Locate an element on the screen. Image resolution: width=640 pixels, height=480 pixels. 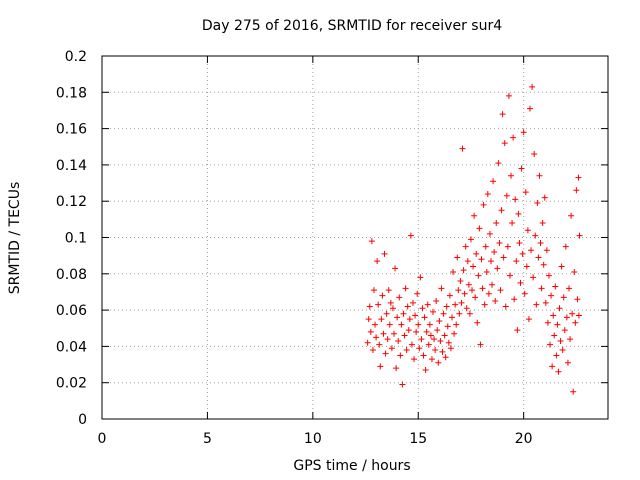
x-tick-label: 20 is located at coordinates (524, 439).